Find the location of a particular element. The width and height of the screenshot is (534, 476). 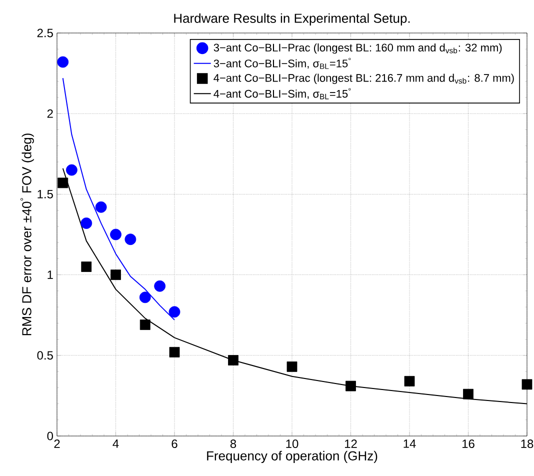

legend-label: 4−ant Co−BLI−Sim, σ$_{BL}$=15$^{°}$ is located at coordinates (282, 94).